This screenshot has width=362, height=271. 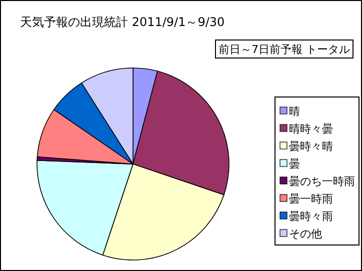 I want to click on legend-label: 晴時々曇, so click(x=311, y=129).